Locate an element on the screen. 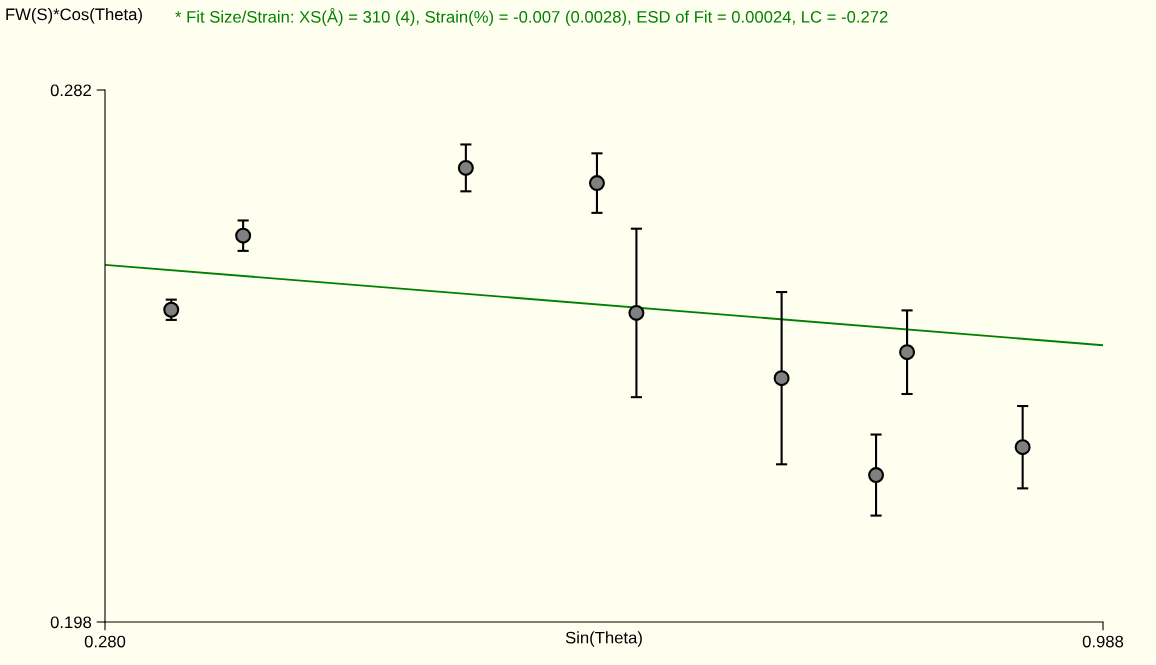 The width and height of the screenshot is (1156, 665). x-axis-title: Sin(Theta) is located at coordinates (603, 639).